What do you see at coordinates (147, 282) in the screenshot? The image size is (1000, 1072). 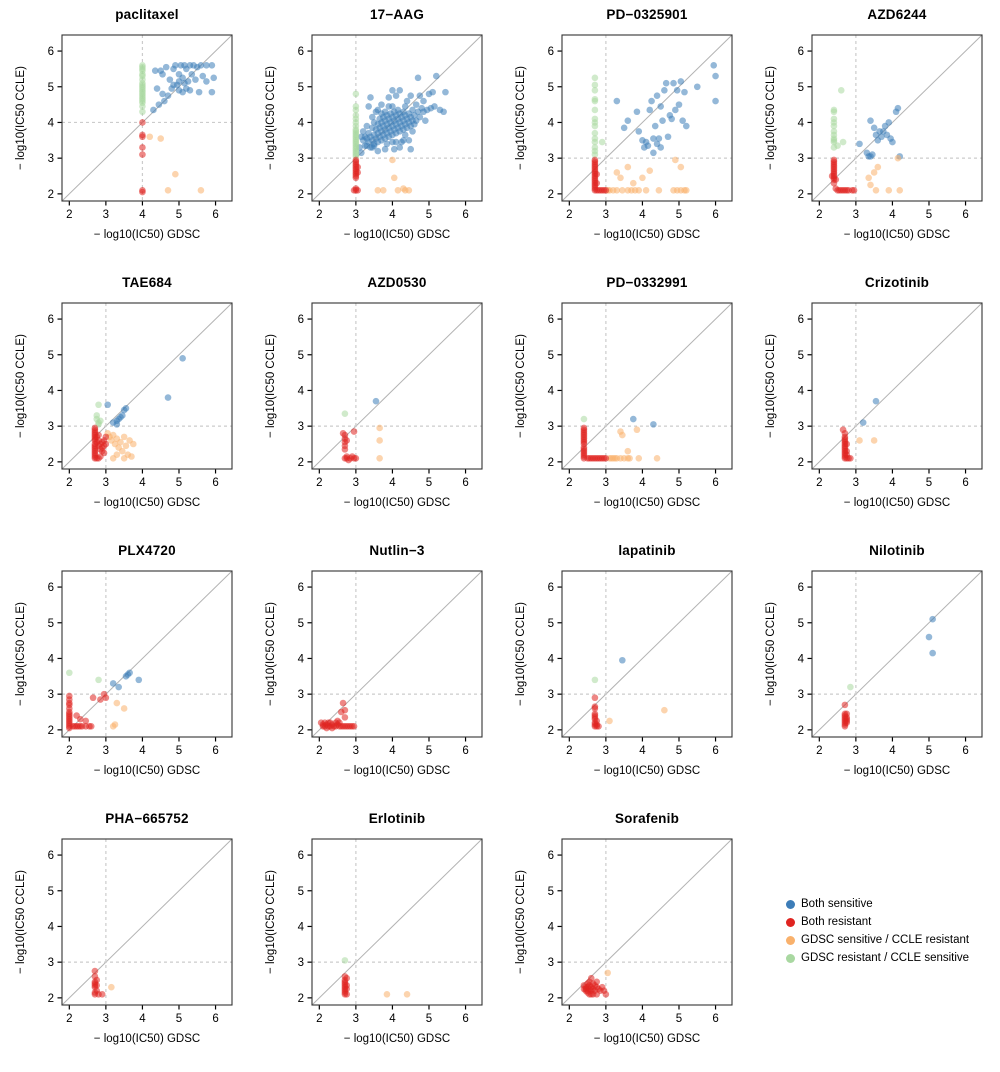 I see `chart-title: TAE684` at bounding box center [147, 282].